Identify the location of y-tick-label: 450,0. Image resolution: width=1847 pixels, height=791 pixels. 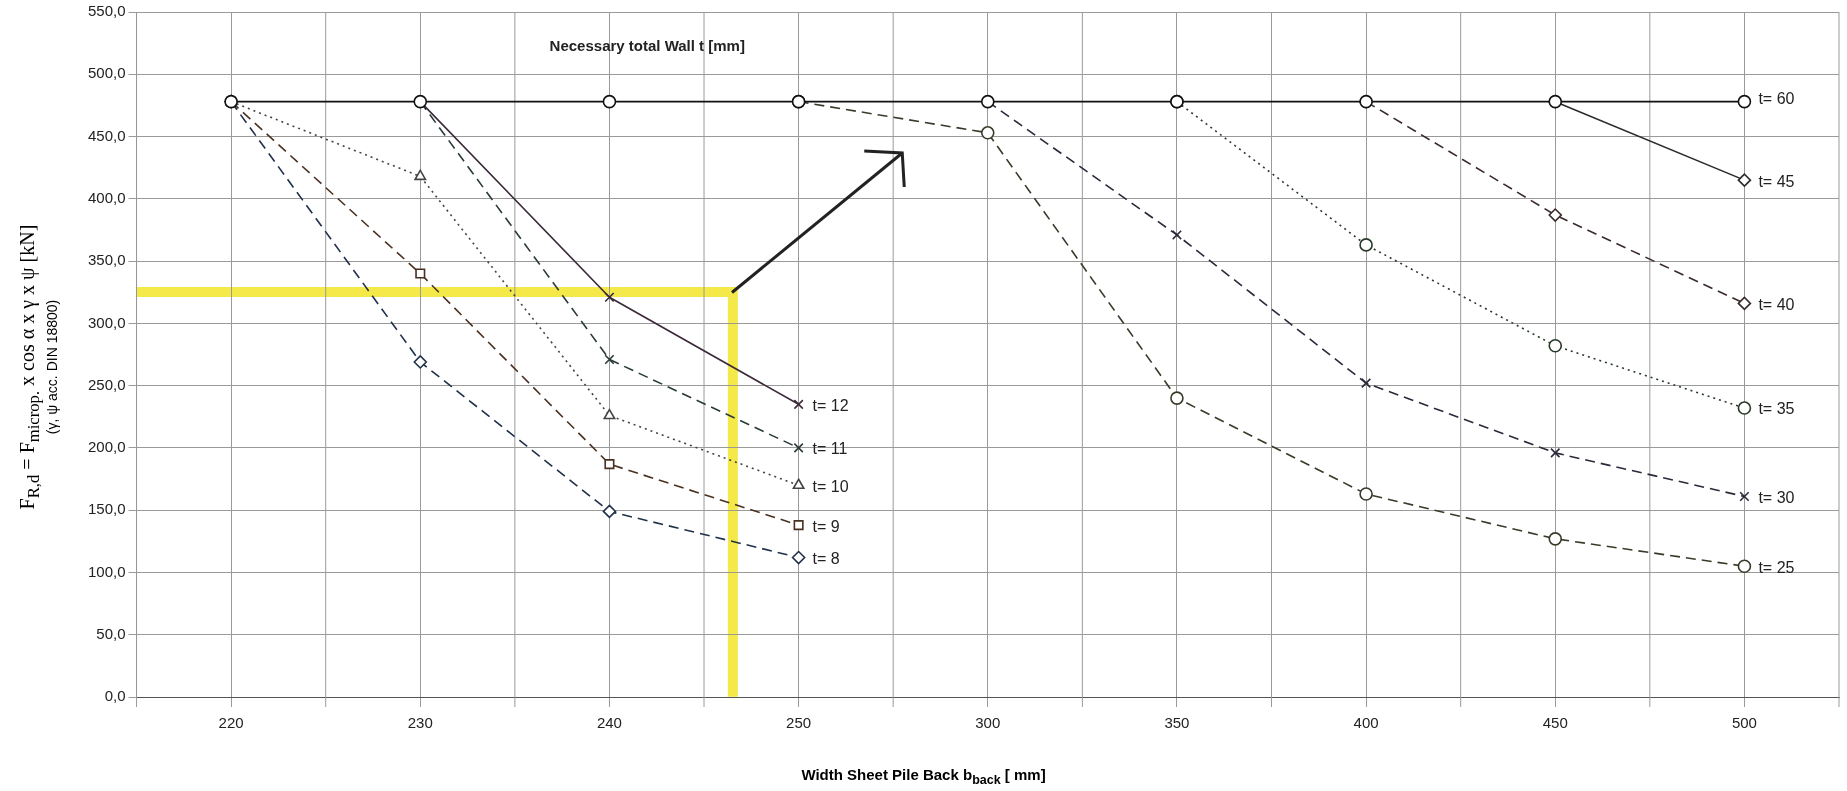
(106, 135).